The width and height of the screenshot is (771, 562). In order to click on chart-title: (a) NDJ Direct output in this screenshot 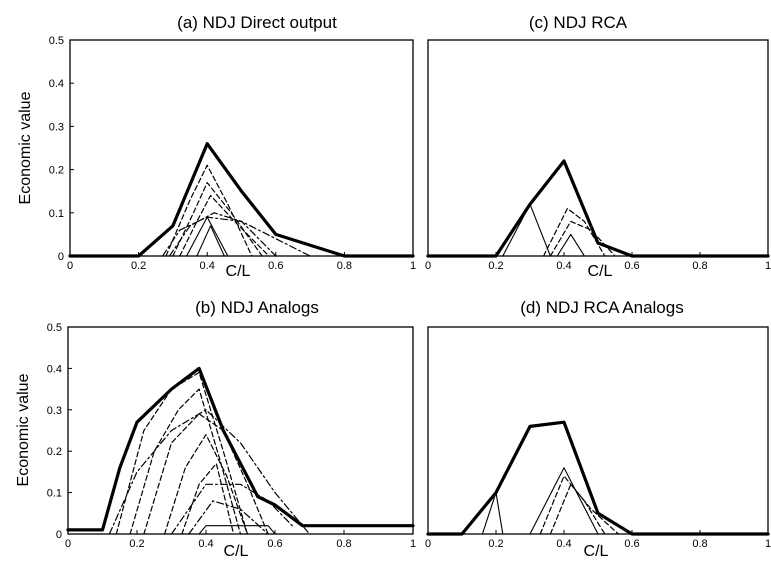, I will do `click(257, 22)`.